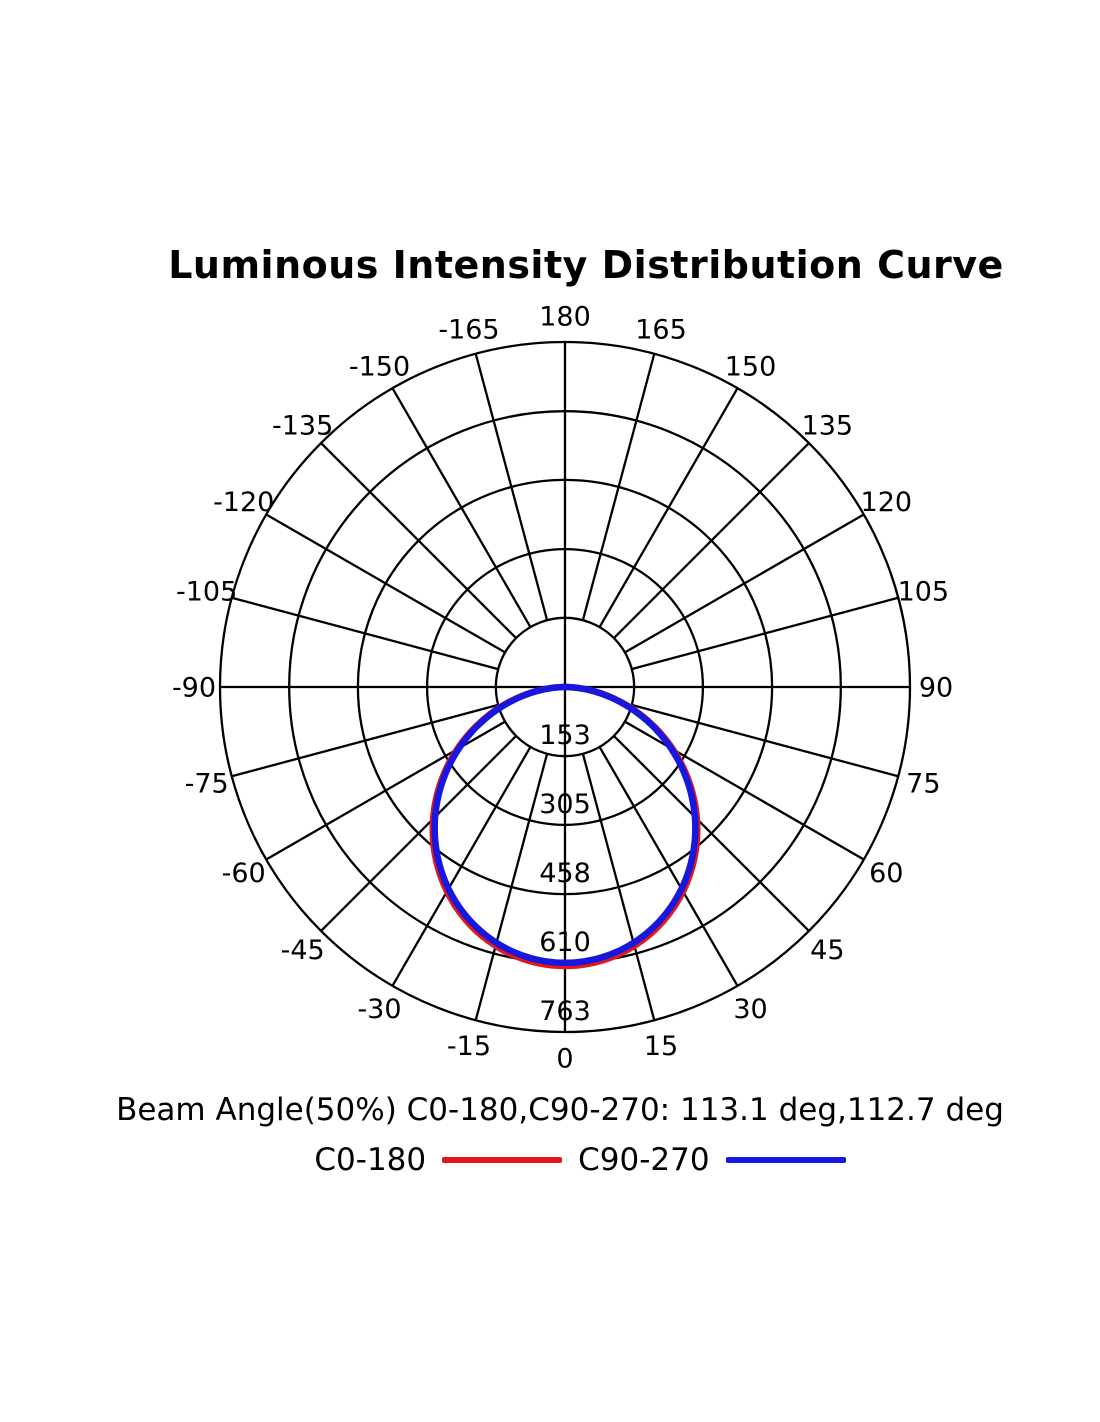 Image resolution: width=1100 pixels, height=1422 pixels. I want to click on angle-tick-label: 90, so click(936, 688).